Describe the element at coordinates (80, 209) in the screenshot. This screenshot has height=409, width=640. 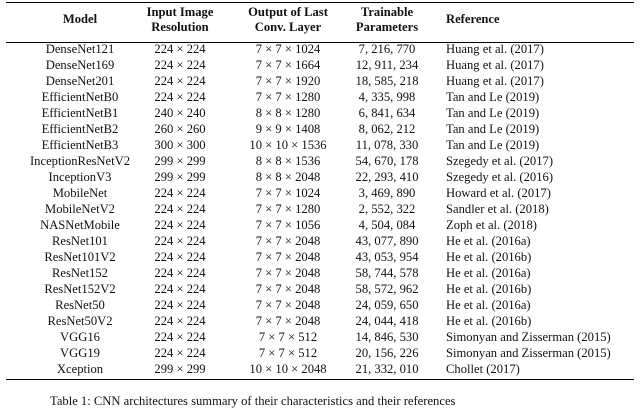
I see `model-cell: MobileNetV2` at that location.